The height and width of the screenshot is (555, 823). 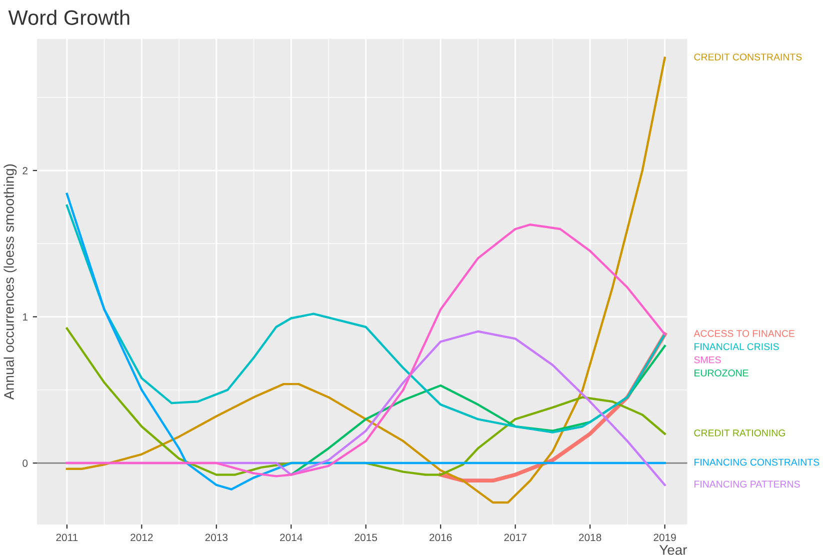 What do you see at coordinates (515, 538) in the screenshot?
I see `x-tick-label: 2017` at bounding box center [515, 538].